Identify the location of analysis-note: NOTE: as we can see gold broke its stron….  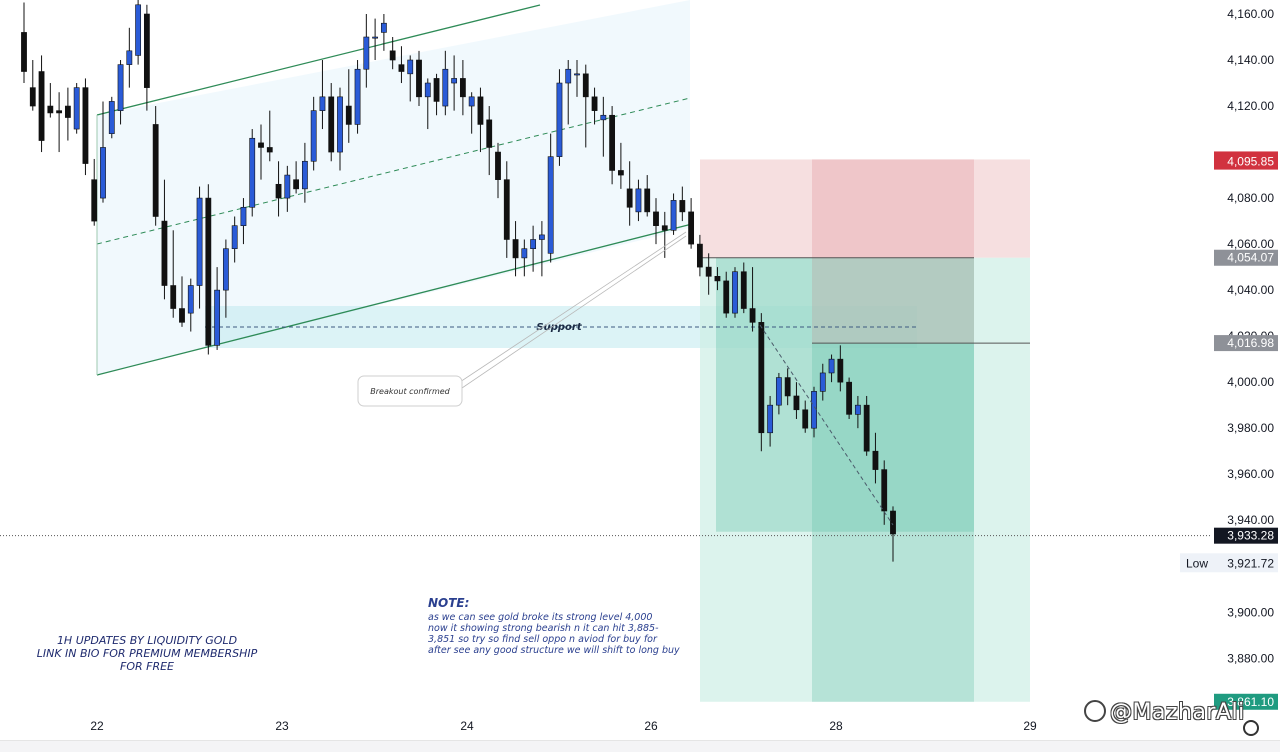
(573, 626).